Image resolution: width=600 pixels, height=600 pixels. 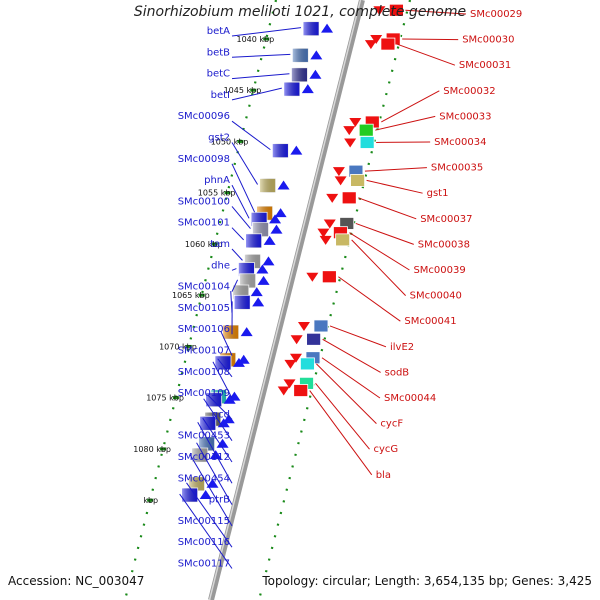 What do you see at coordinates (152, 449) in the screenshot?
I see `kbp-tick-label: 1080 kbp` at bounding box center [152, 449].